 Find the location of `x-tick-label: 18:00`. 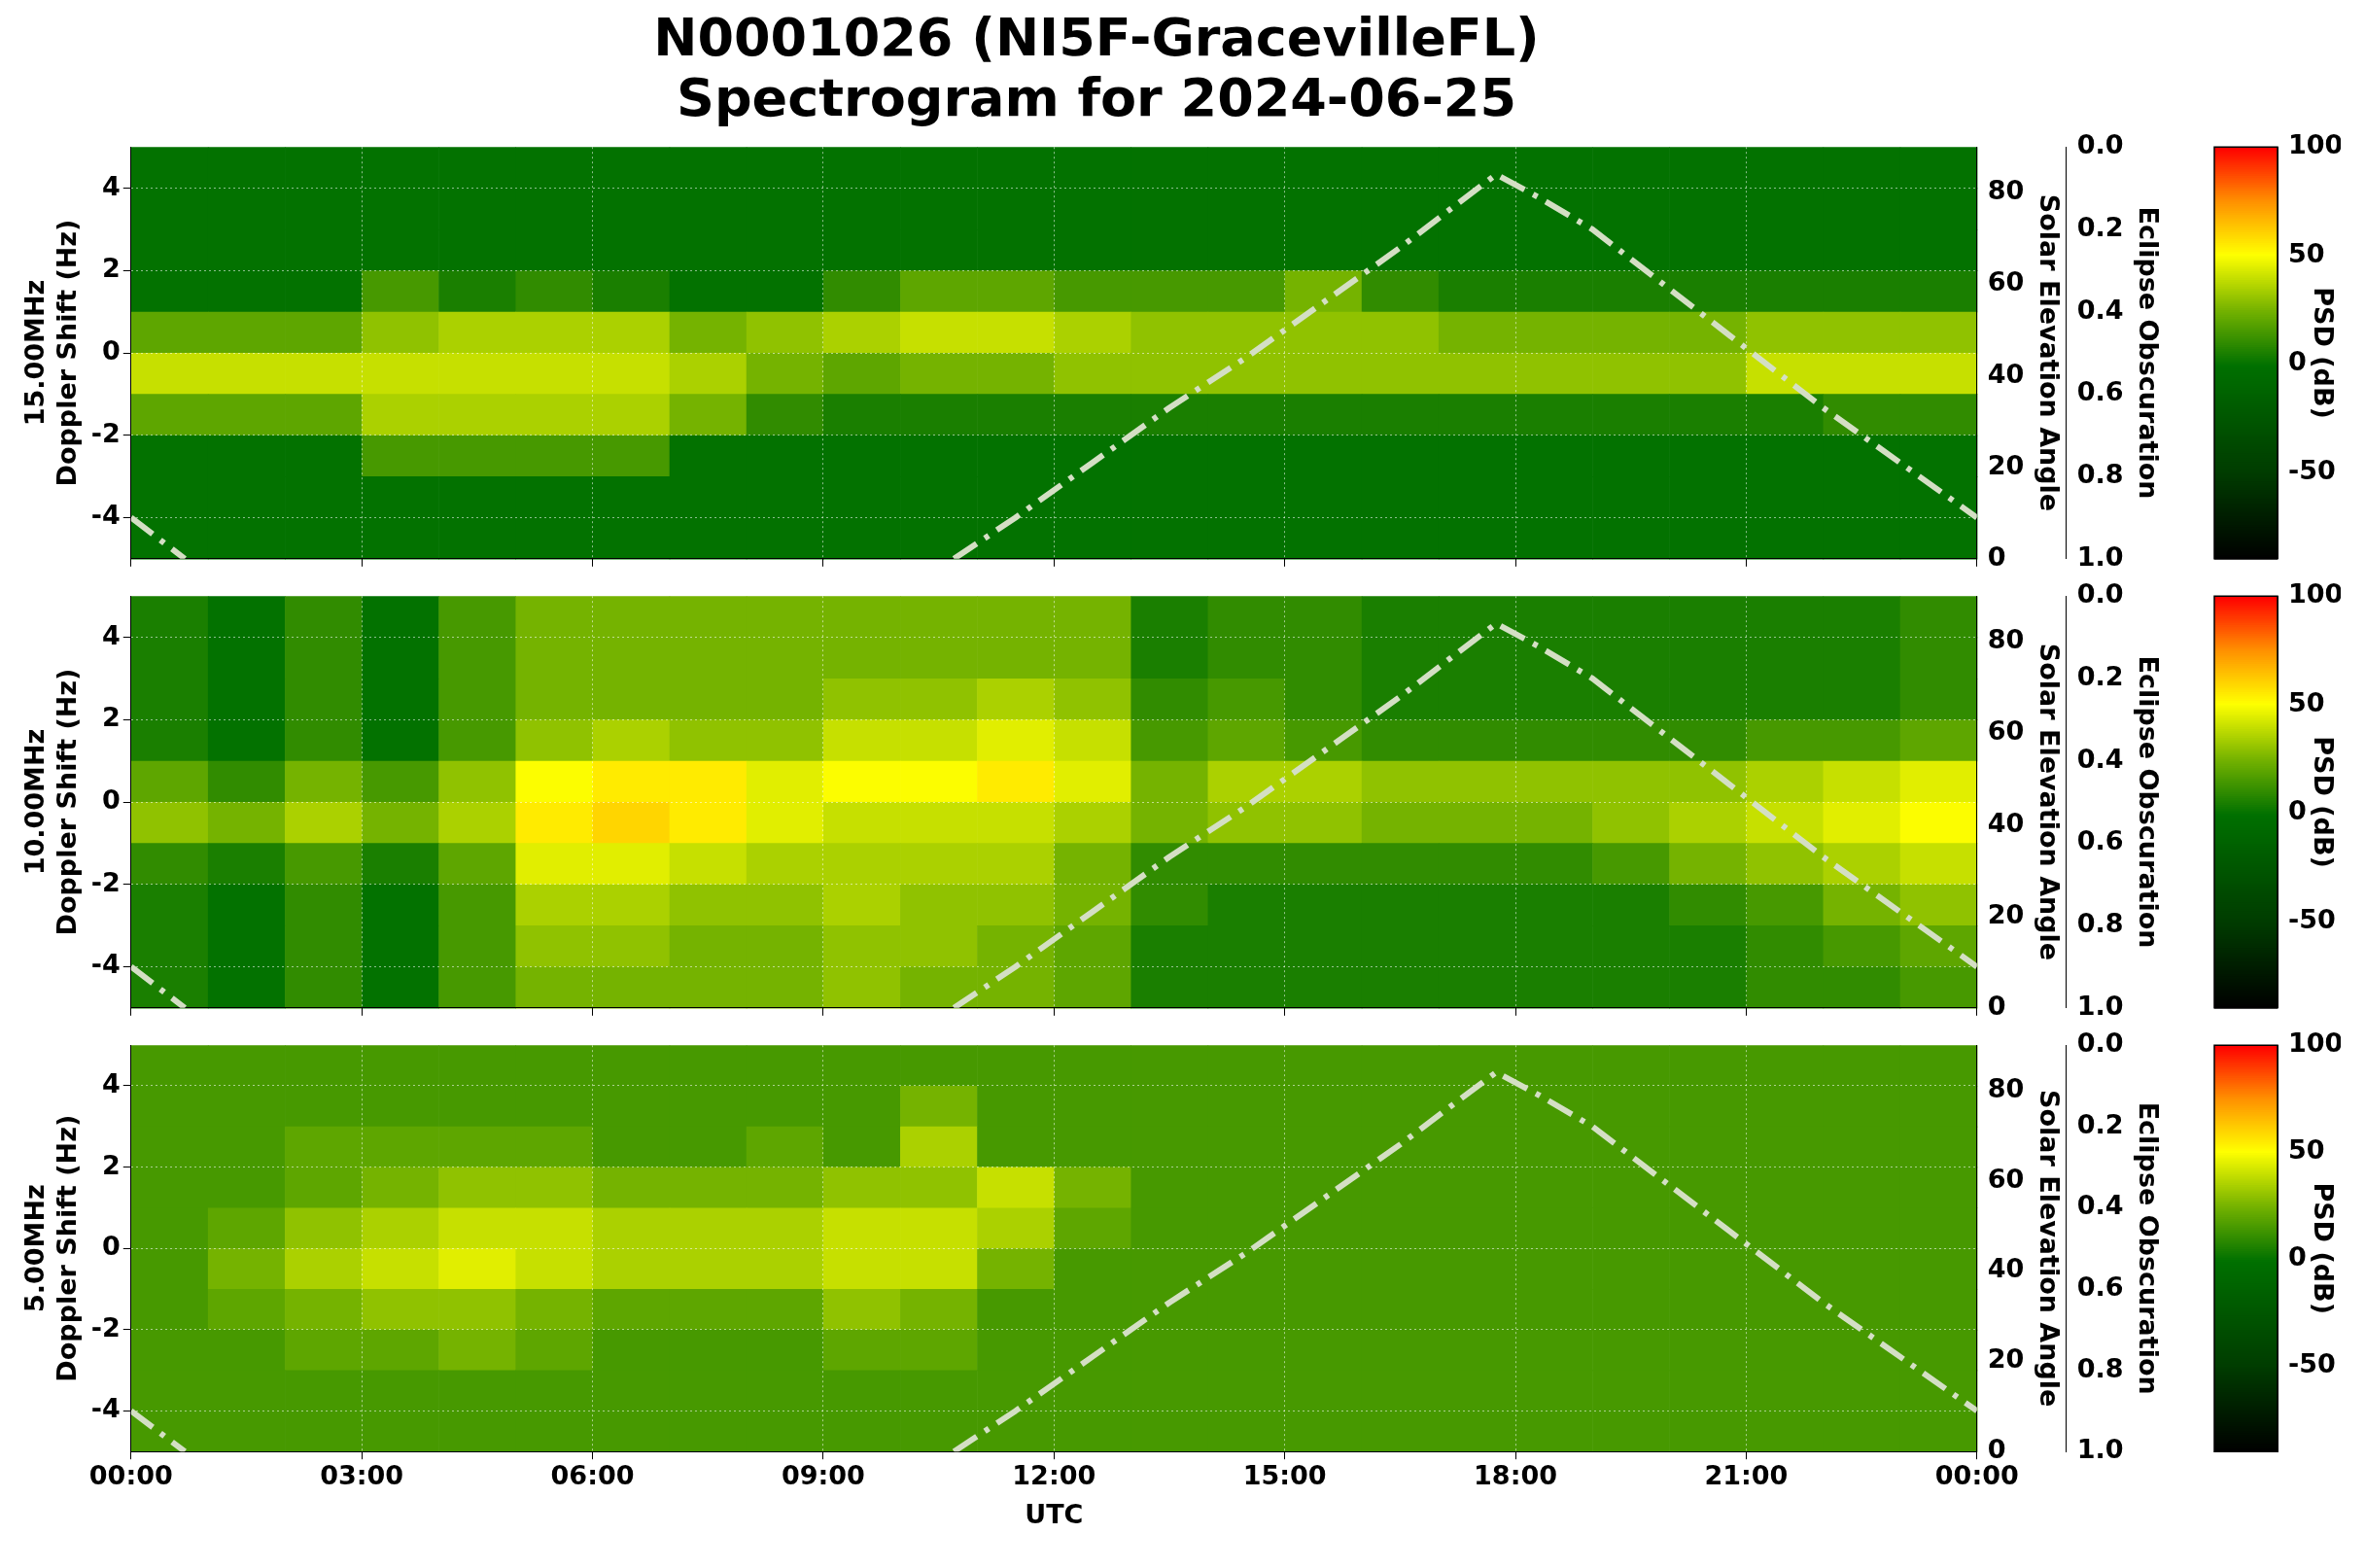

x-tick-label: 18:00 is located at coordinates (1516, 1475).